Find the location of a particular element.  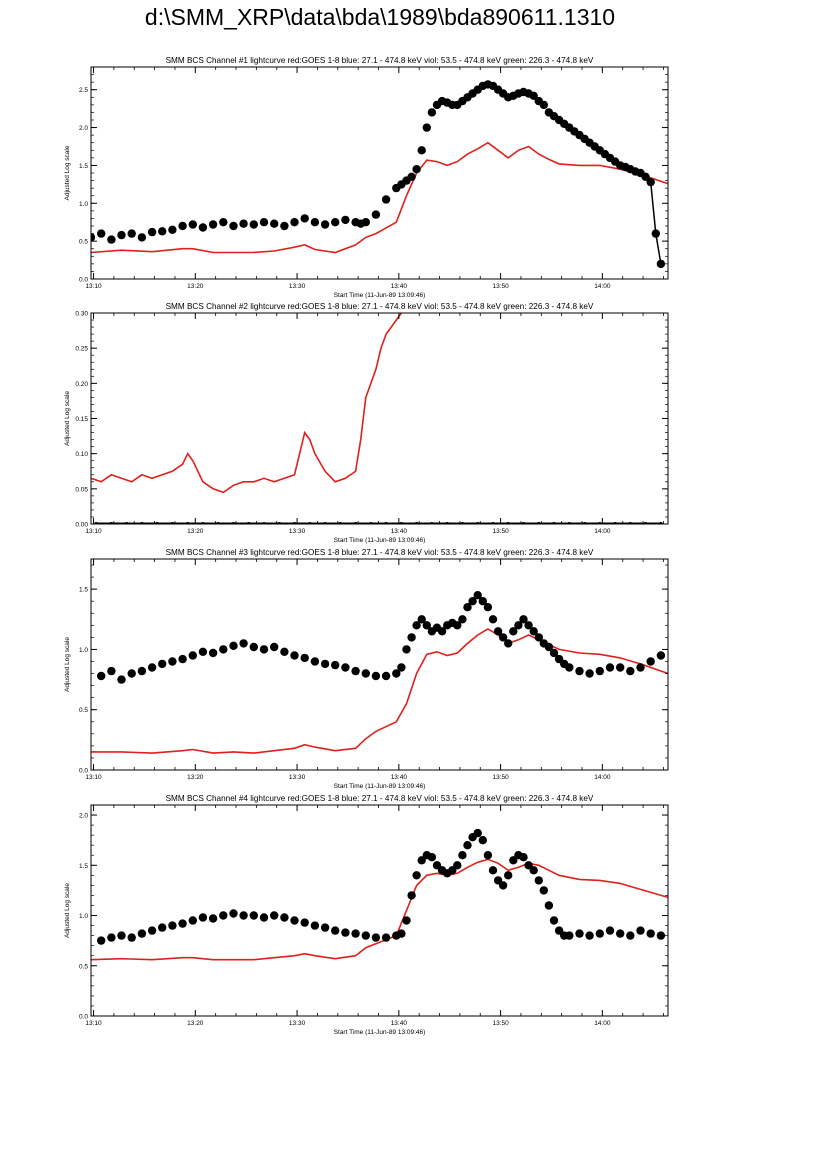

y-tick-label: 2.0 is located at coordinates (83, 816).